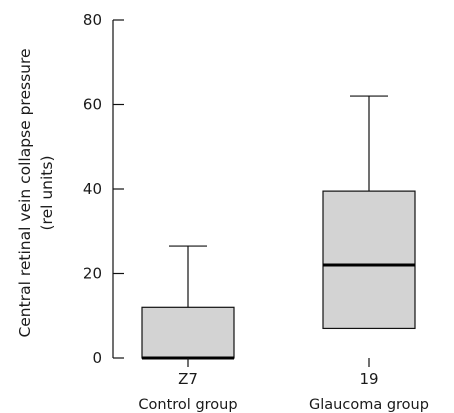  What do you see at coordinates (92, 189) in the screenshot?
I see `y-tick-label: 40` at bounding box center [92, 189].